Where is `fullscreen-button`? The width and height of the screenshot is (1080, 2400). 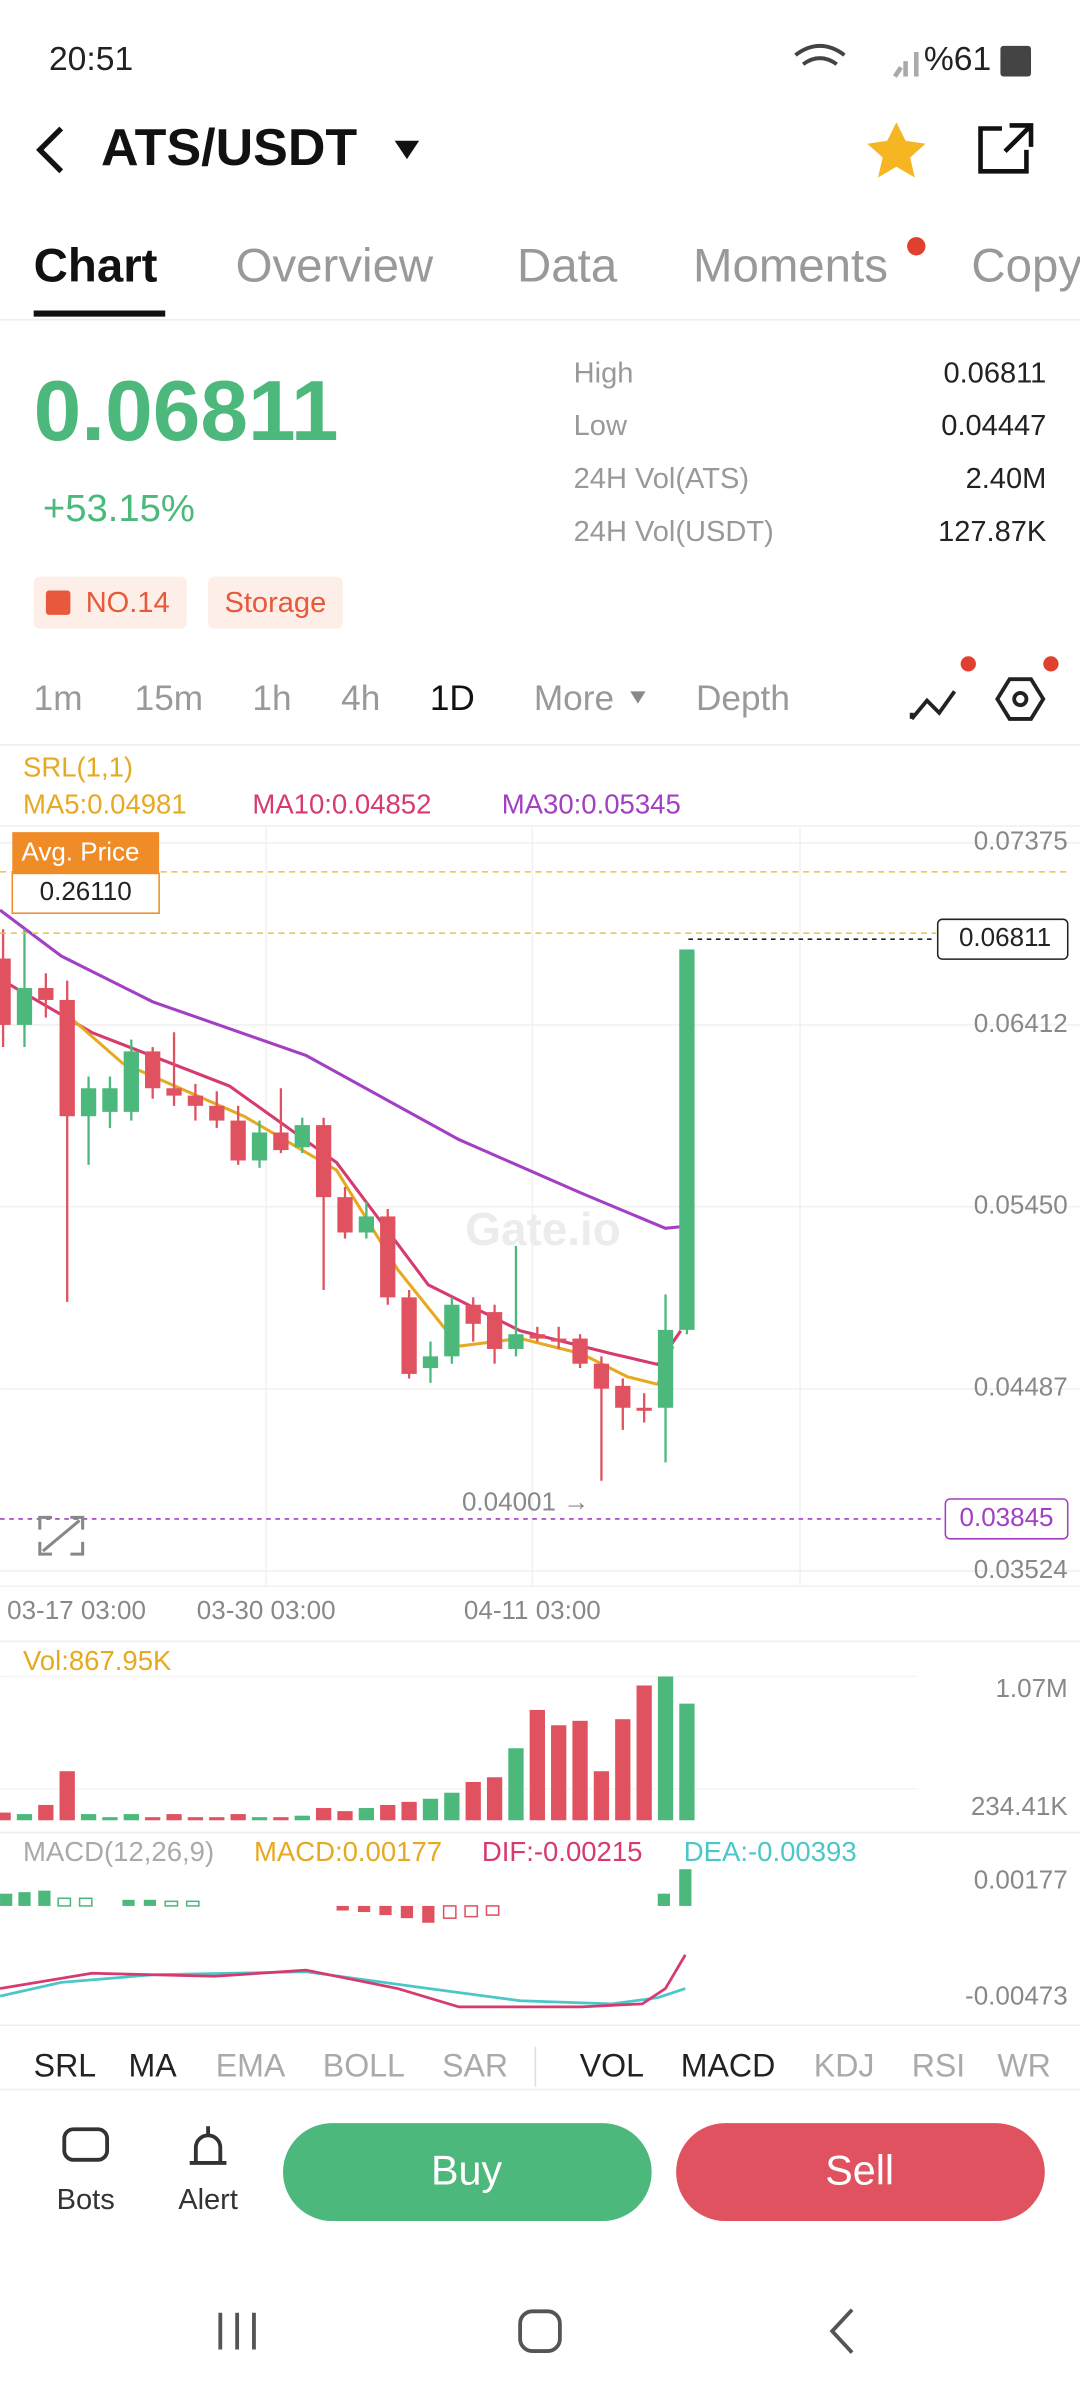 fullscreen-button is located at coordinates (61, 1535).